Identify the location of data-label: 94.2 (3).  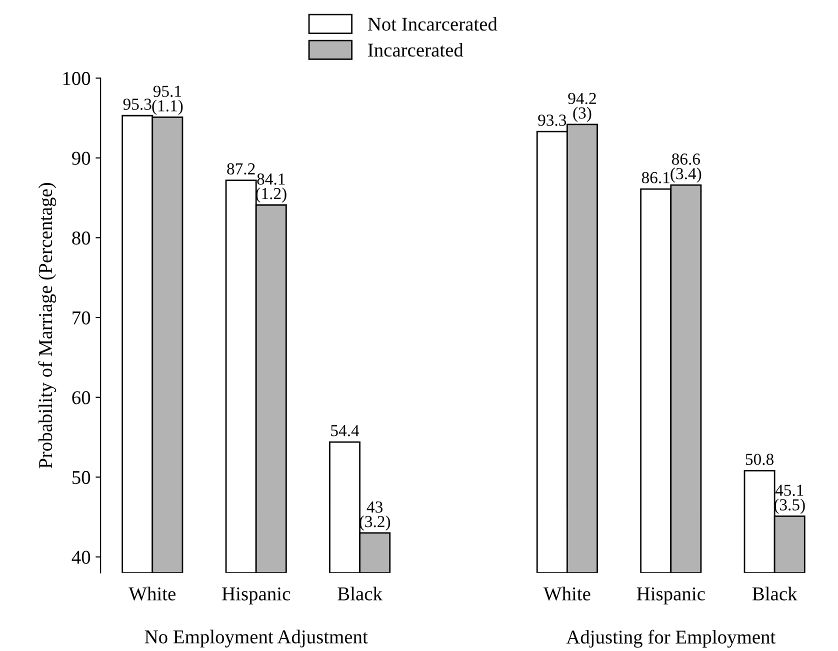
(582, 107).